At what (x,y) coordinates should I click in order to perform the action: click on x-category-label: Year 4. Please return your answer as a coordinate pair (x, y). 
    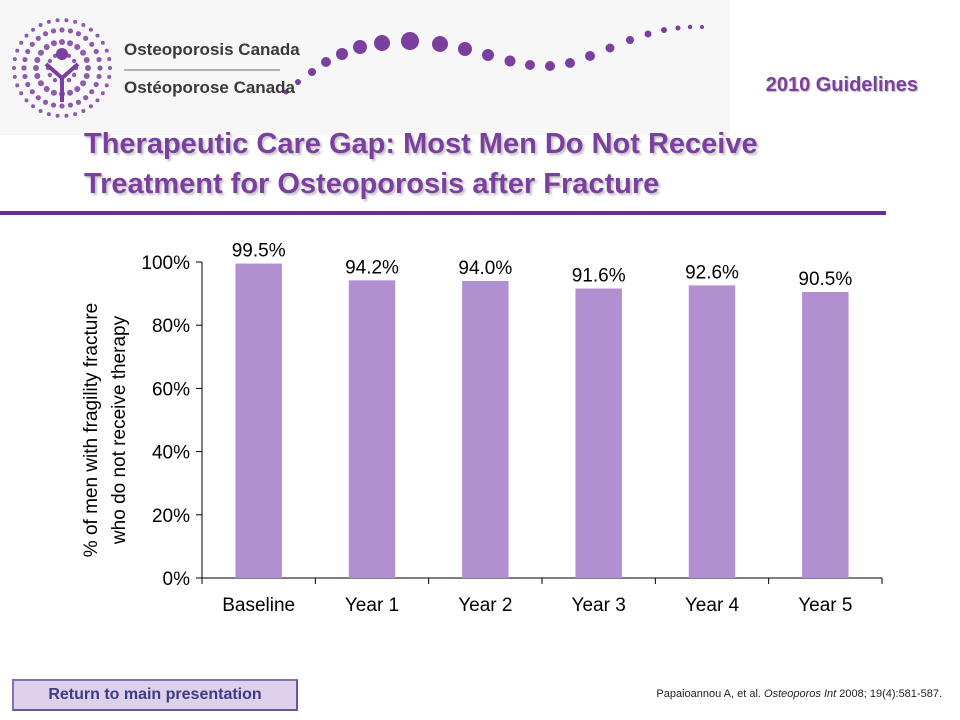
    Looking at the image, I should click on (712, 605).